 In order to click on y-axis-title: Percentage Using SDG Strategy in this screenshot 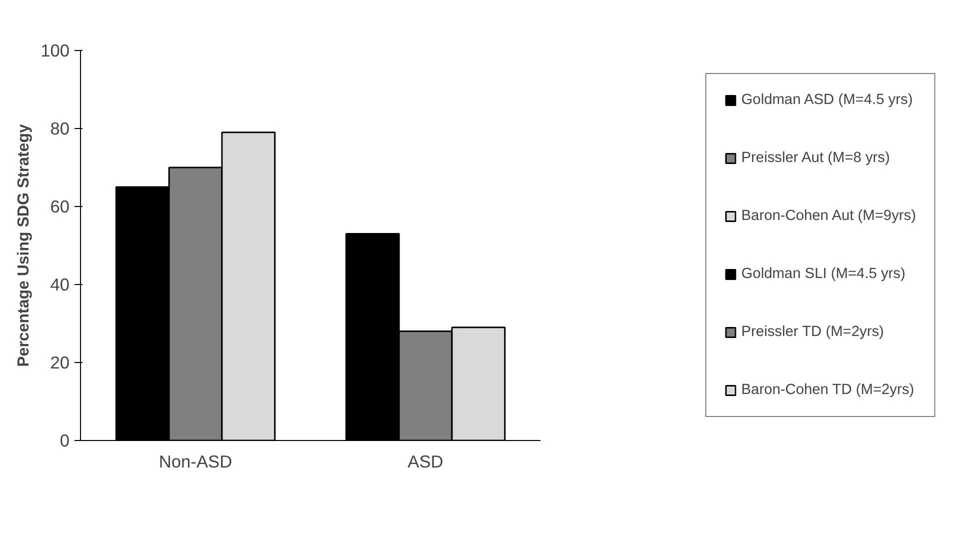, I will do `click(24, 245)`.